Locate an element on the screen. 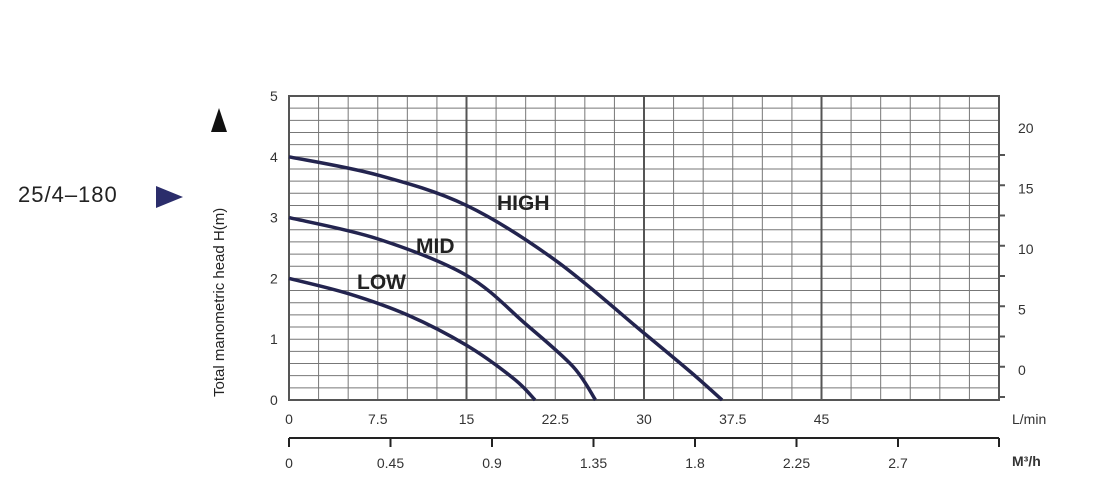  x-m3h-unit: M³/h is located at coordinates (1026, 461).